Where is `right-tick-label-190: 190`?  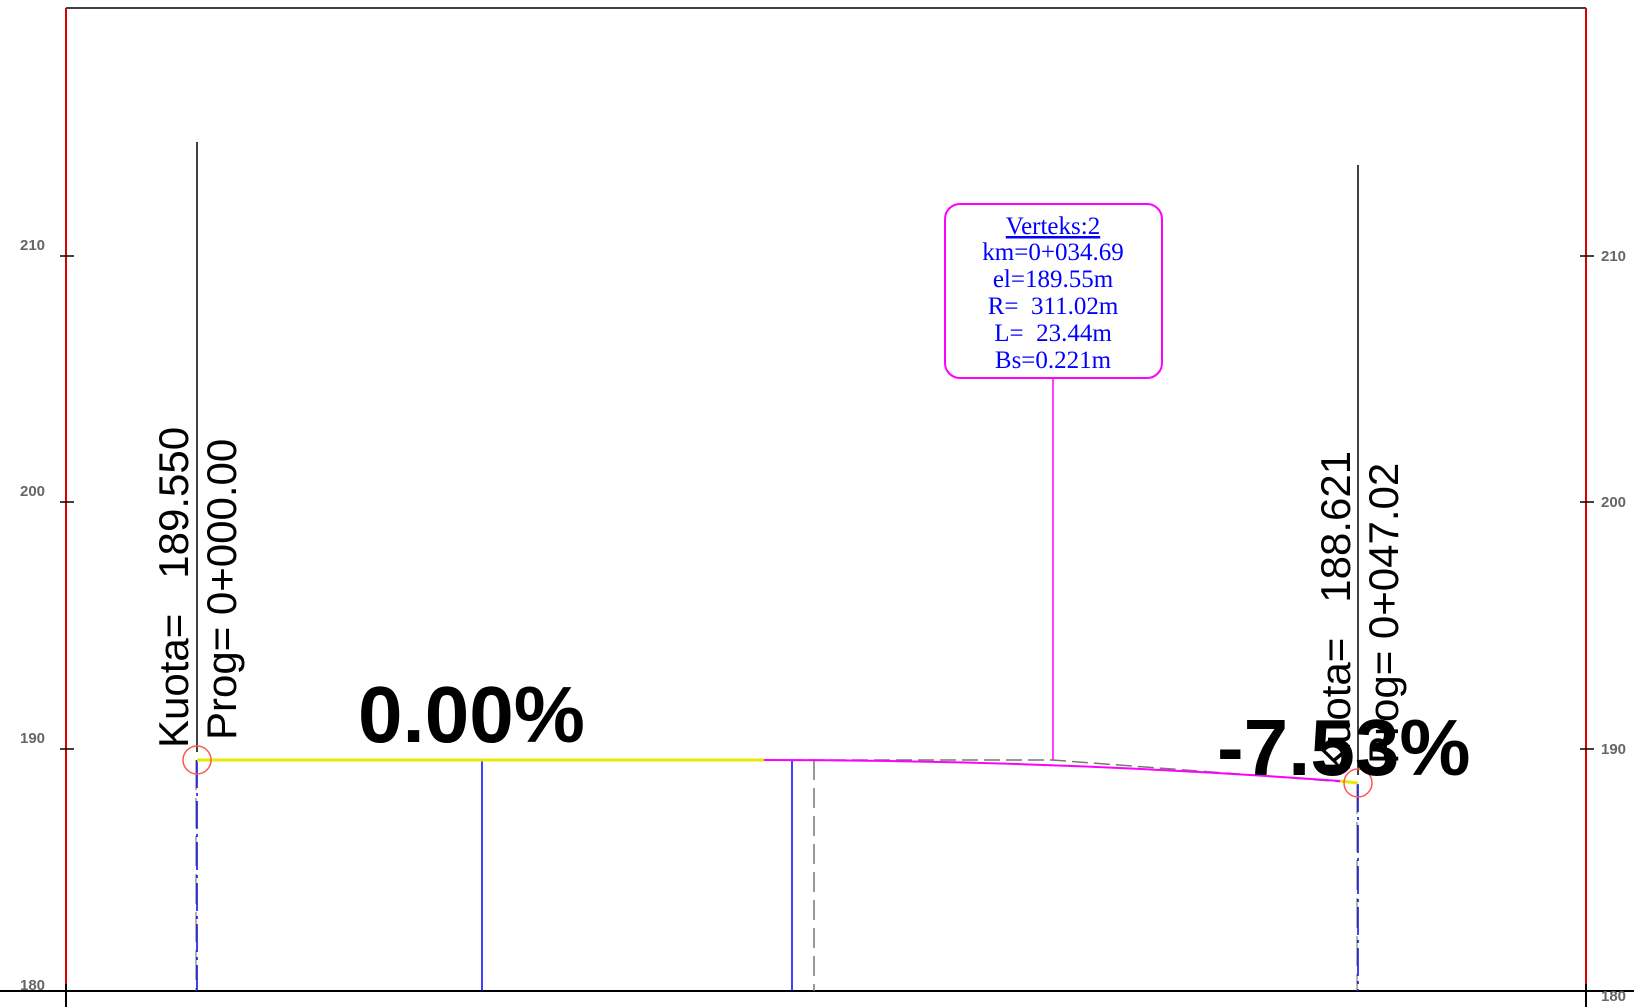
right-tick-label-190: 190 is located at coordinates (1613, 749).